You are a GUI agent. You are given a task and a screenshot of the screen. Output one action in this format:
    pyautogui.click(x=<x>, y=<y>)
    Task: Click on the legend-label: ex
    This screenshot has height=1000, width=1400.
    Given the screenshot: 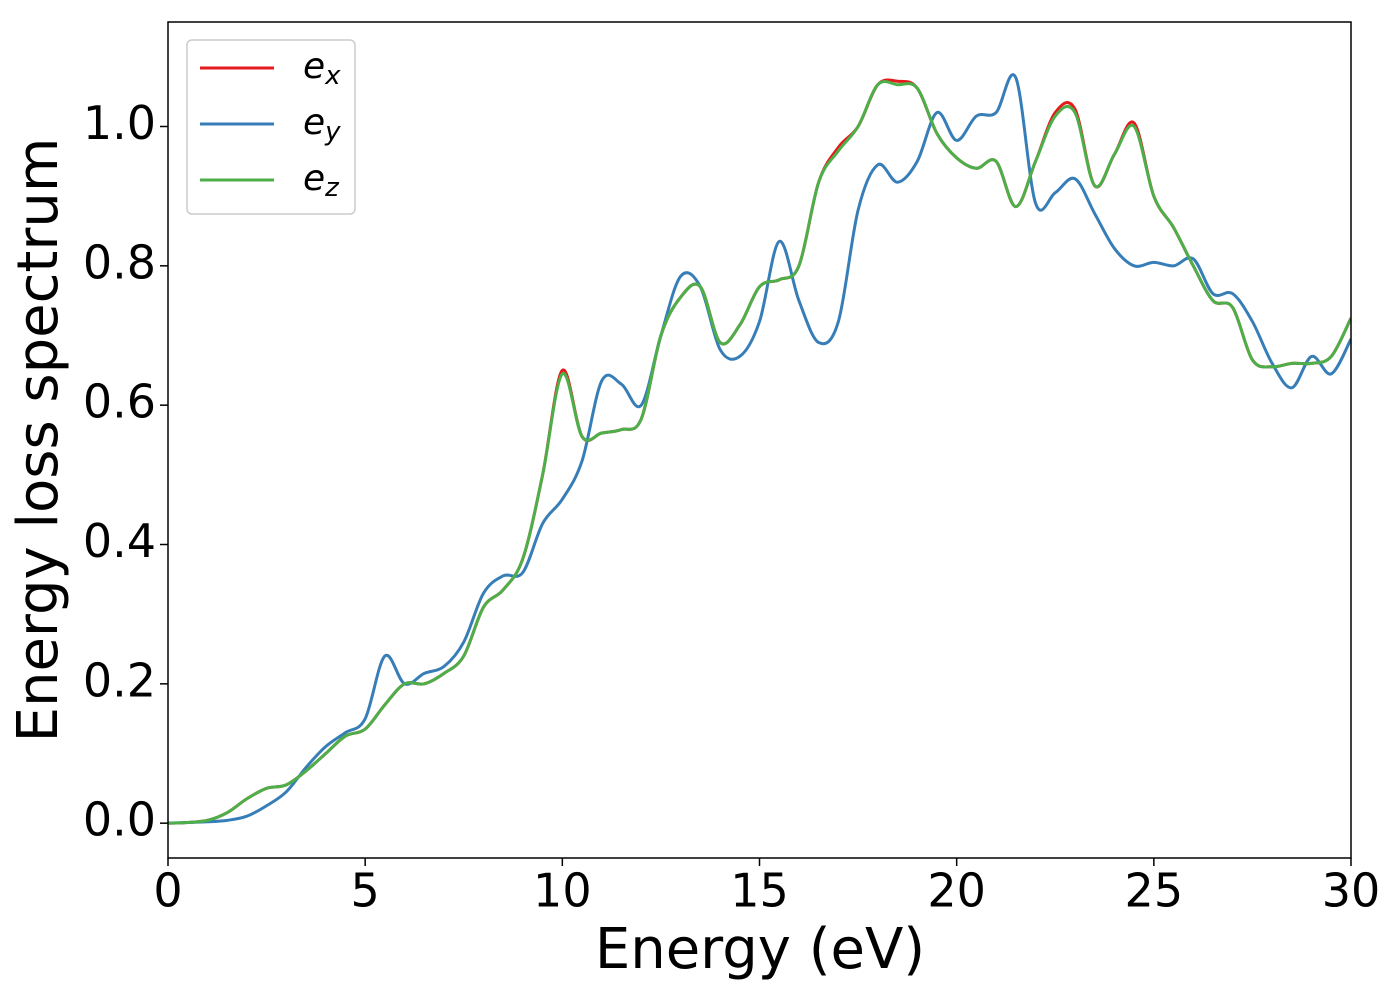 What is the action you would take?
    pyautogui.click(x=322, y=68)
    